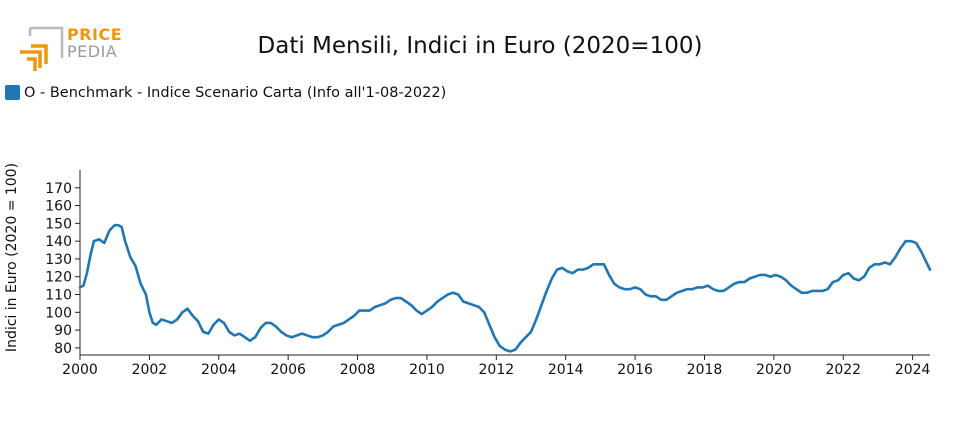  Describe the element at coordinates (358, 370) in the screenshot. I see `x-tick-label: 2008` at that location.